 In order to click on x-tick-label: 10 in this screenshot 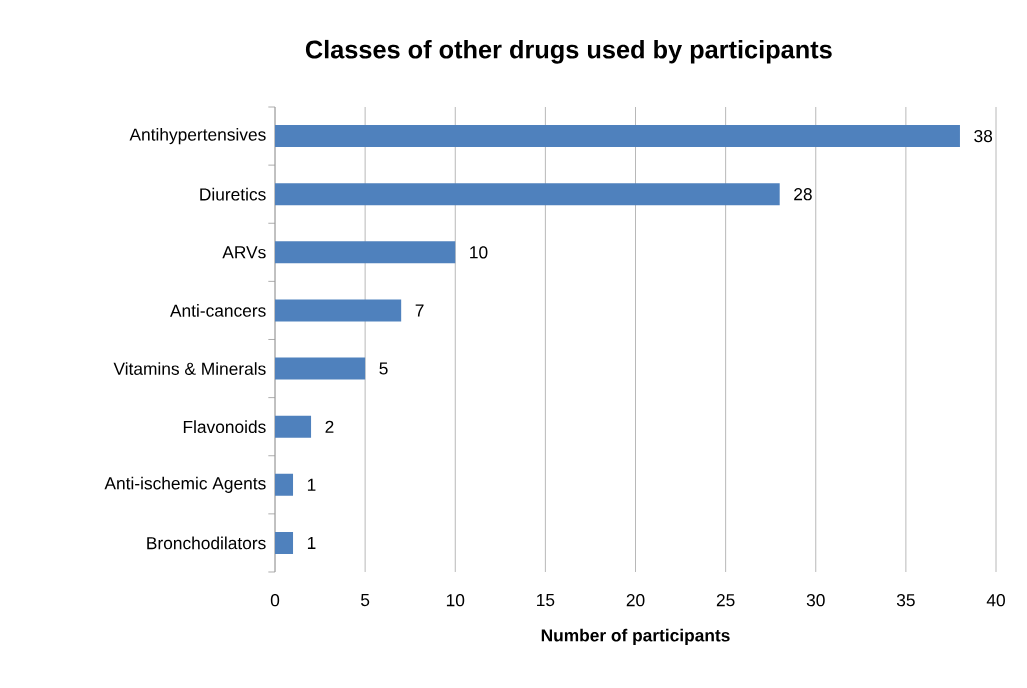, I will do `click(455, 600)`.